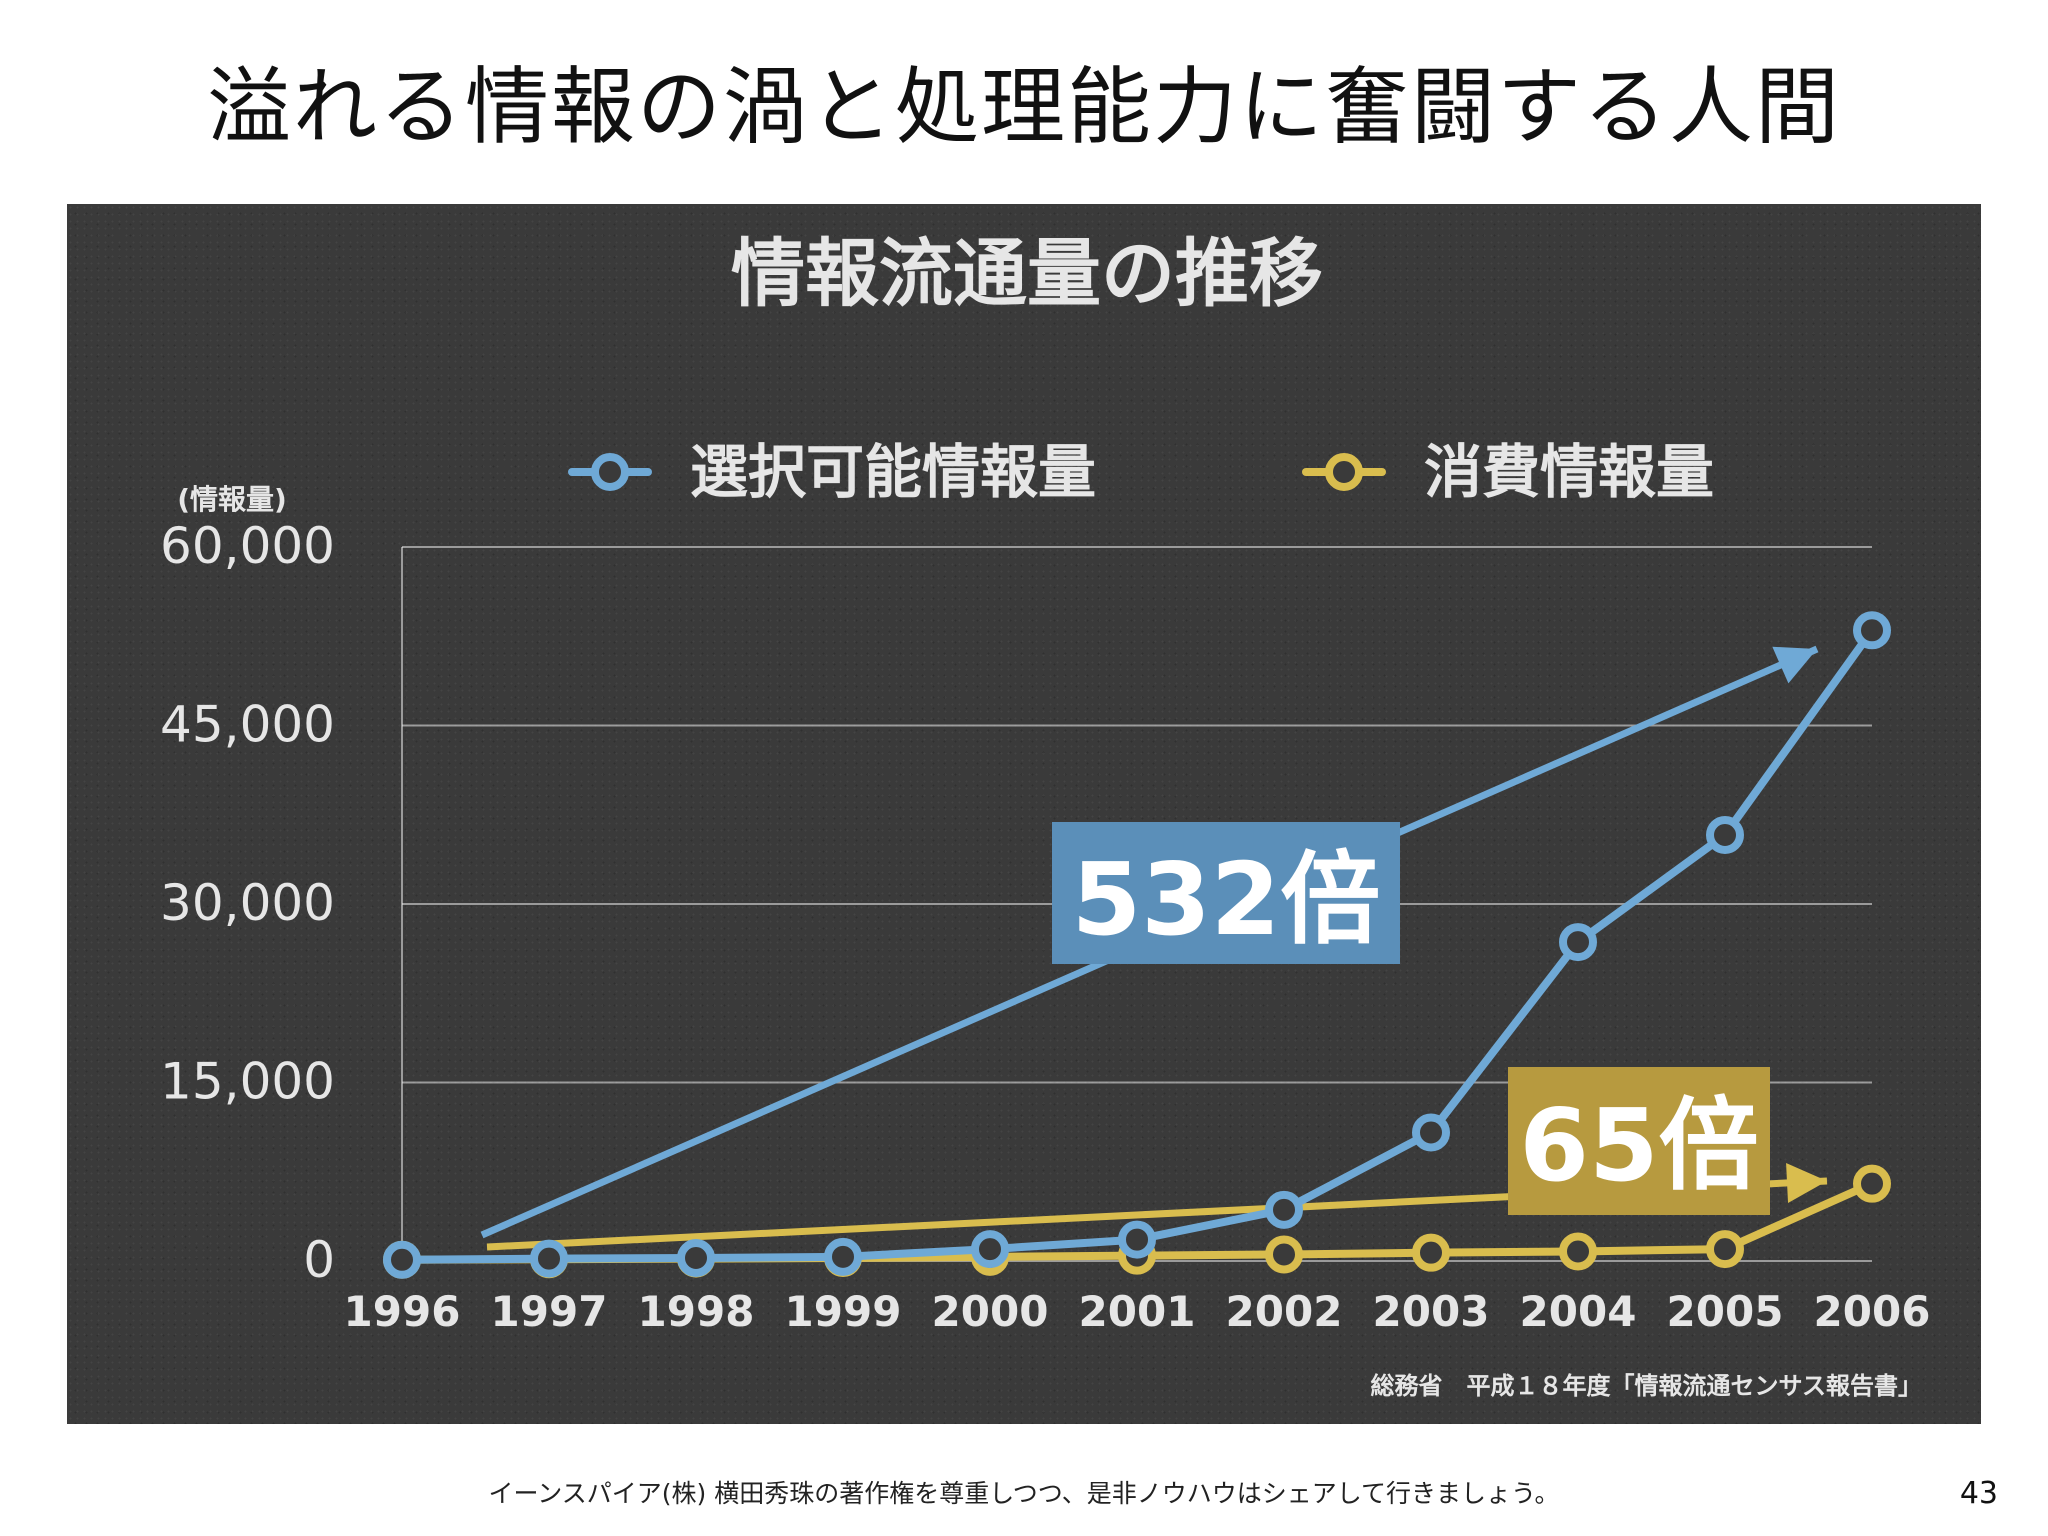 The image size is (2048, 1536). Describe the element at coordinates (696, 1311) in the screenshot. I see `x-tick-label: 1998` at that location.